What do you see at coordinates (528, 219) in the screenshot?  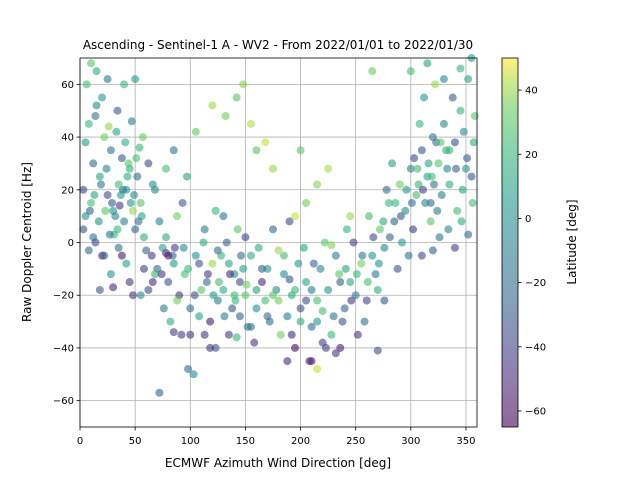 I see `colorbar-tick-label: 0` at bounding box center [528, 219].